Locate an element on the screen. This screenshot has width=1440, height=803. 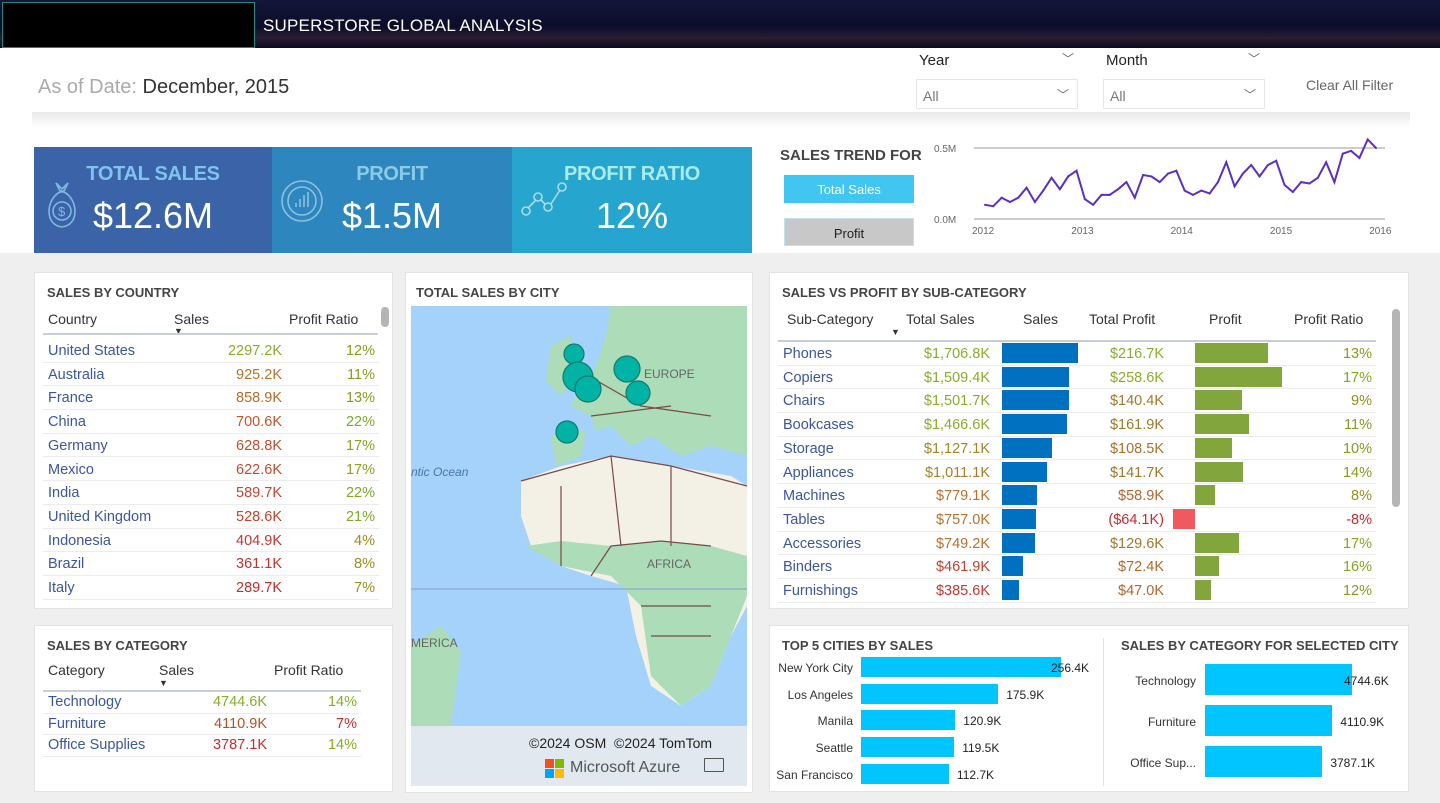
table-row: Accessories $749.2K $129.6K 17% is located at coordinates (1077, 544).